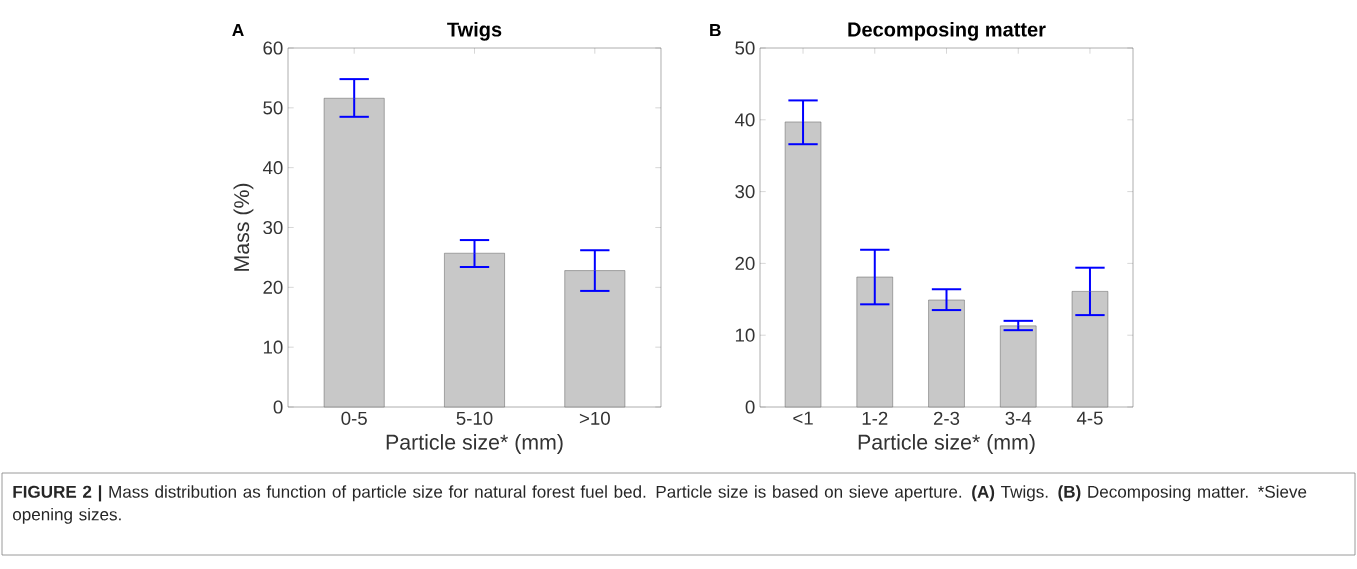 The image size is (1357, 569). Describe the element at coordinates (715, 30) in the screenshot. I see `text: B` at that location.